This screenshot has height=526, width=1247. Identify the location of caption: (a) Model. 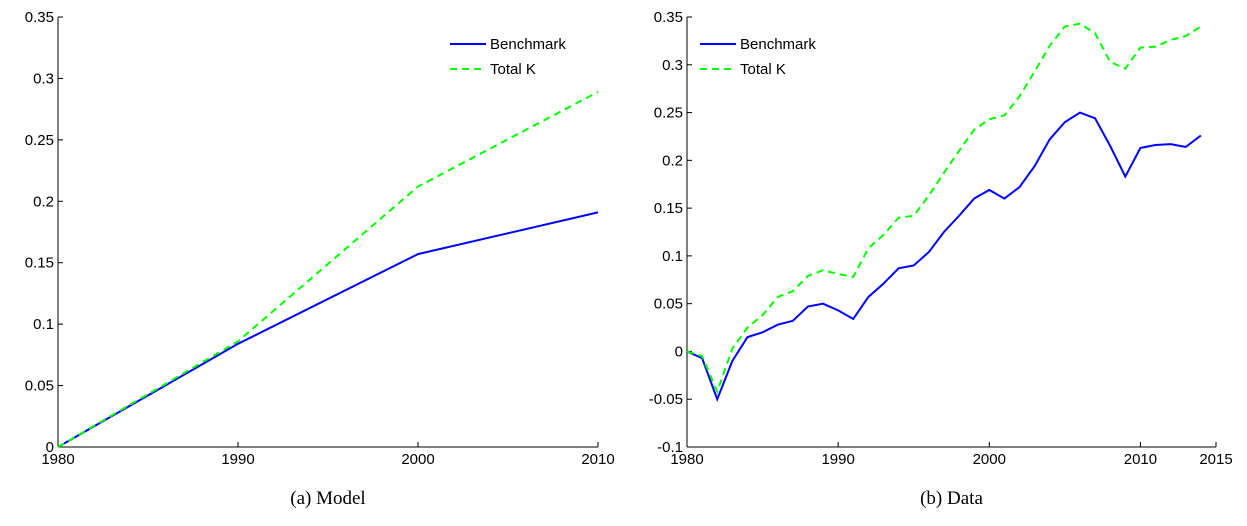
(327, 498).